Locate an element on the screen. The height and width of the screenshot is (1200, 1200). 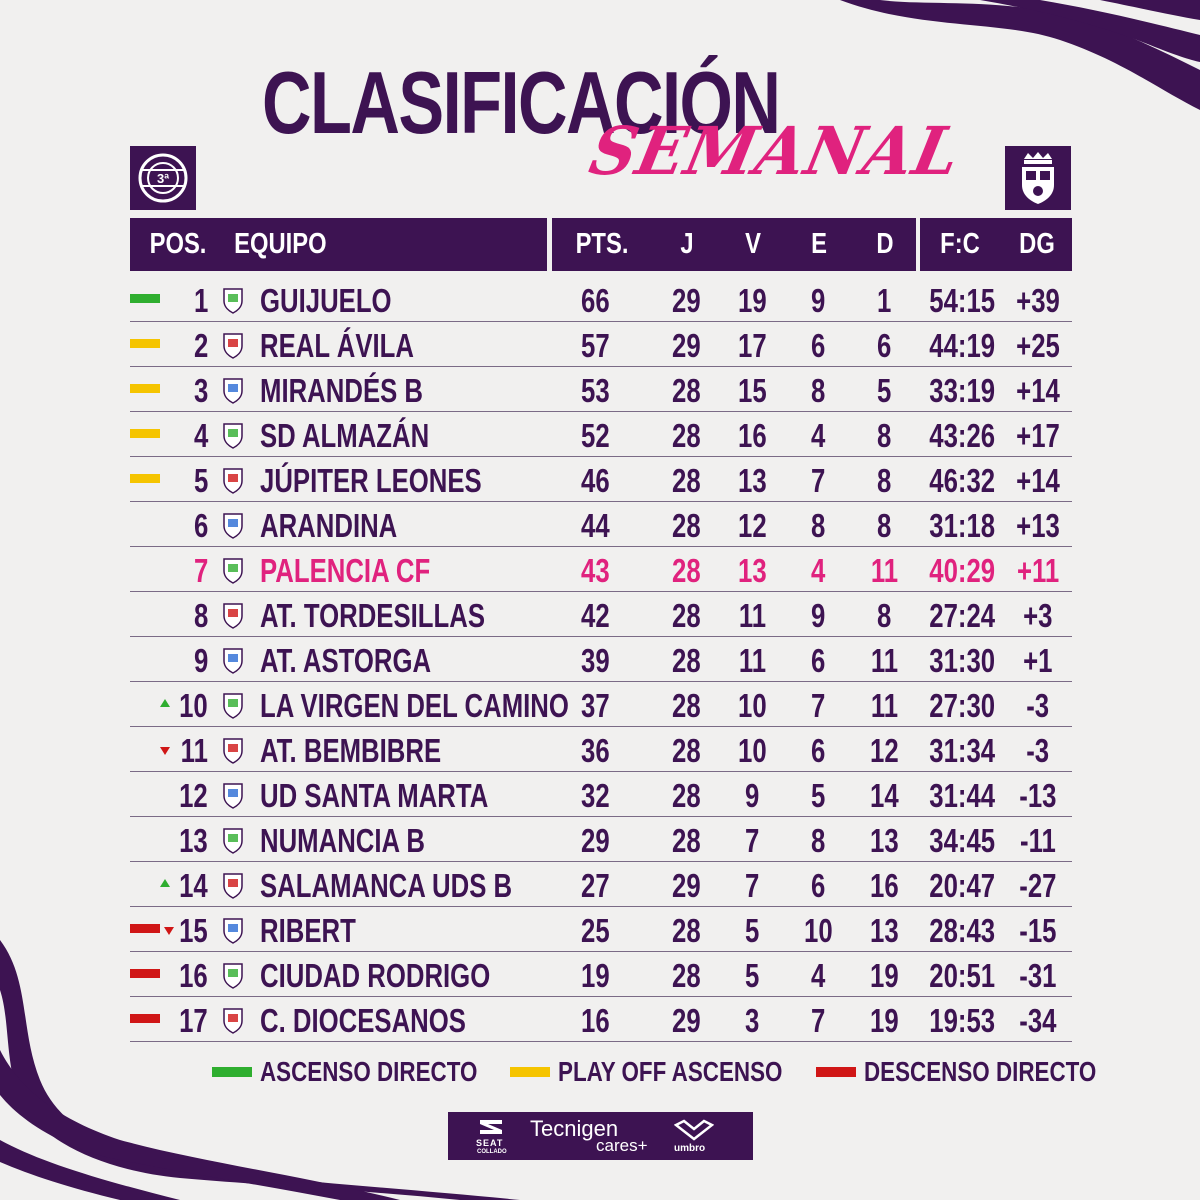
row-fc: 27:24 is located at coordinates (960, 614).